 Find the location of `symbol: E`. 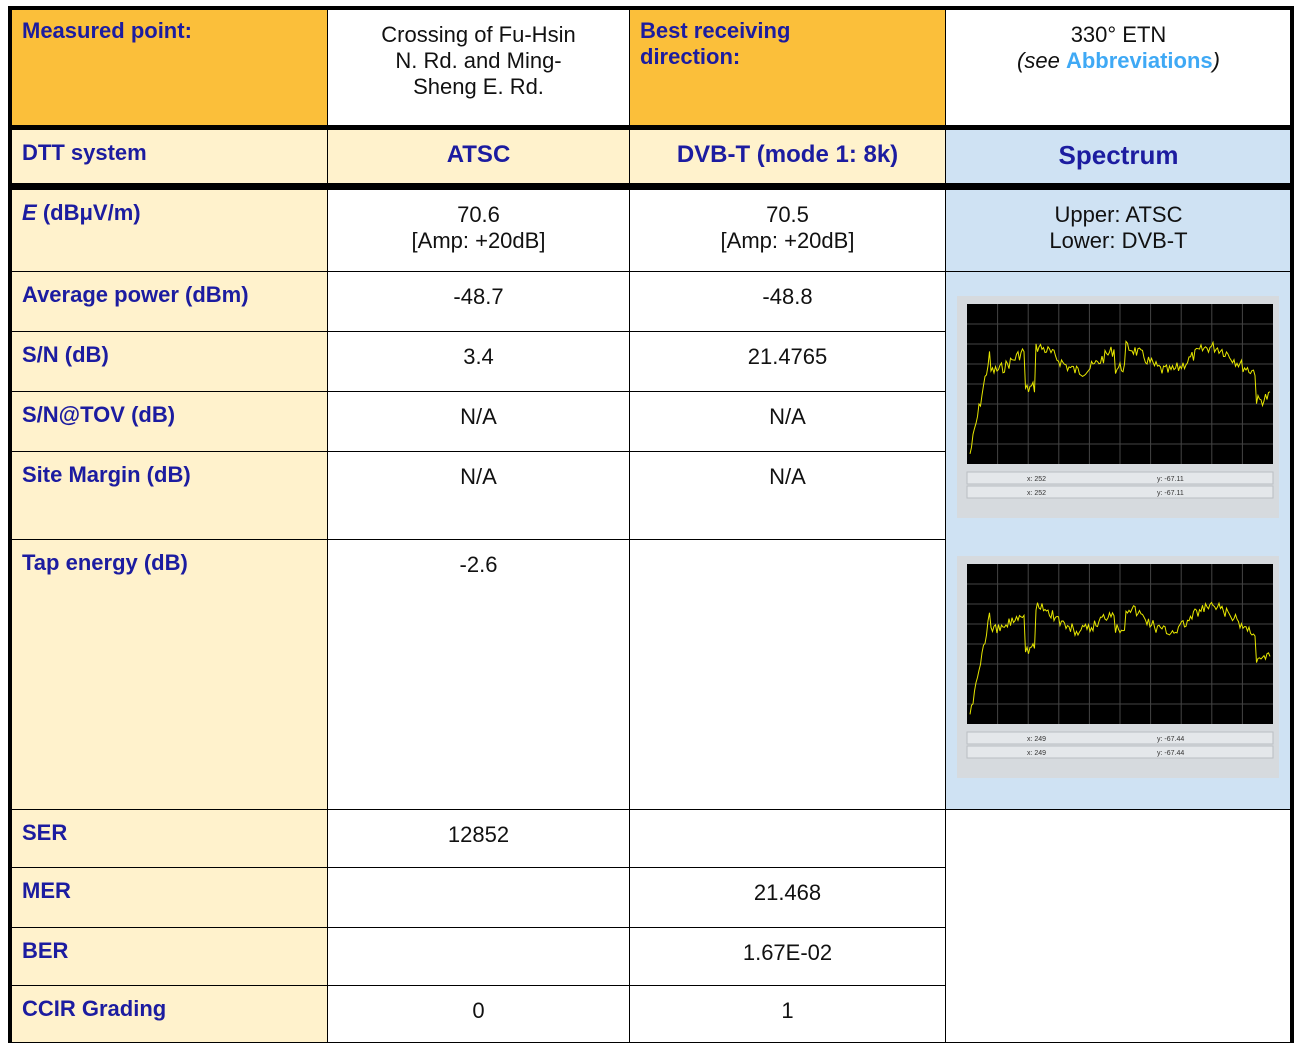

symbol: E is located at coordinates (29, 212).